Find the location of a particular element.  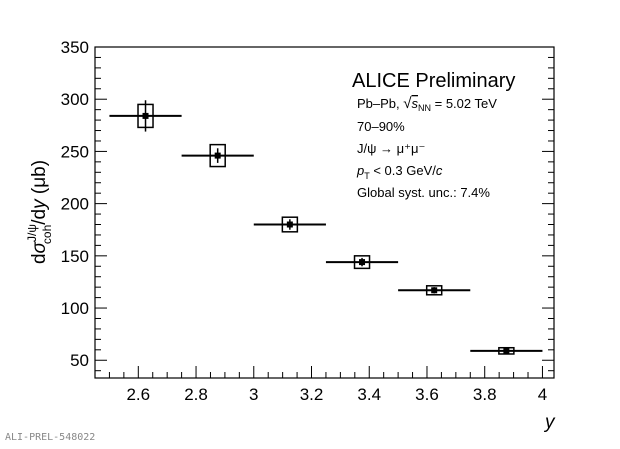

y-tick-label: 350 is located at coordinates (75, 47).